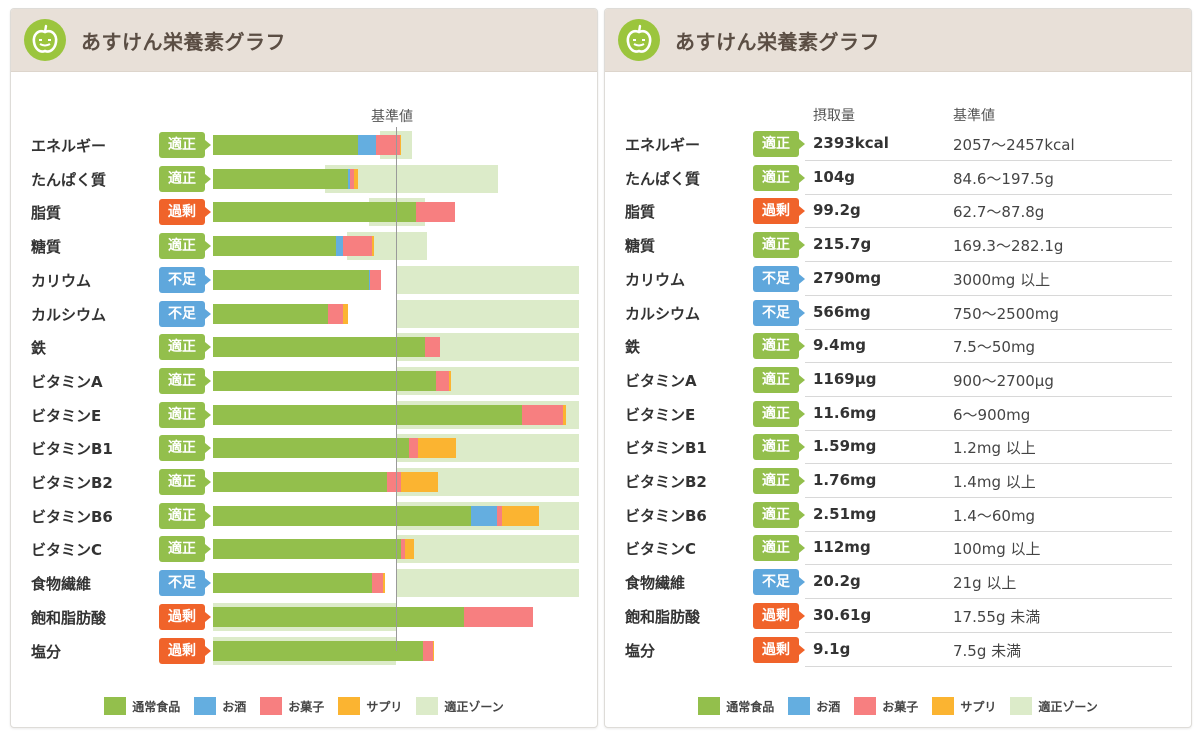 This screenshot has height=734, width=1200. What do you see at coordinates (837, 210) in the screenshot?
I see `intake-value: 99.2g` at bounding box center [837, 210].